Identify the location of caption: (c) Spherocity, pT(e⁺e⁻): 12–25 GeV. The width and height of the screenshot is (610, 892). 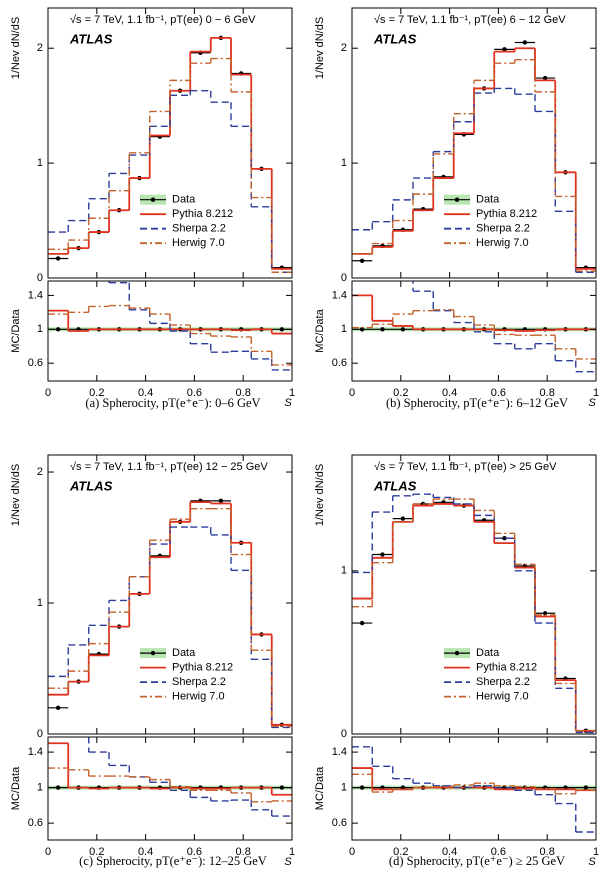
(173, 861).